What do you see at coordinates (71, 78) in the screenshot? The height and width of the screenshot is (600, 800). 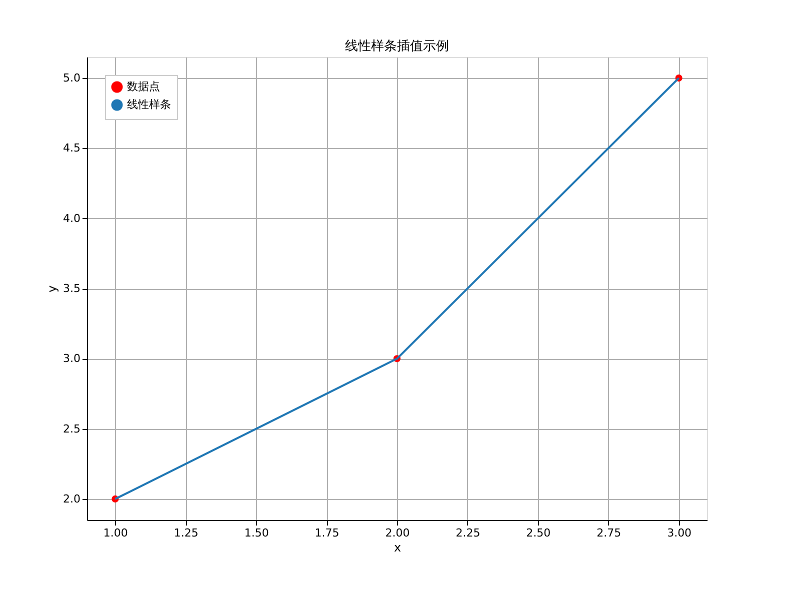 I see `y-tick-label: 5.0` at bounding box center [71, 78].